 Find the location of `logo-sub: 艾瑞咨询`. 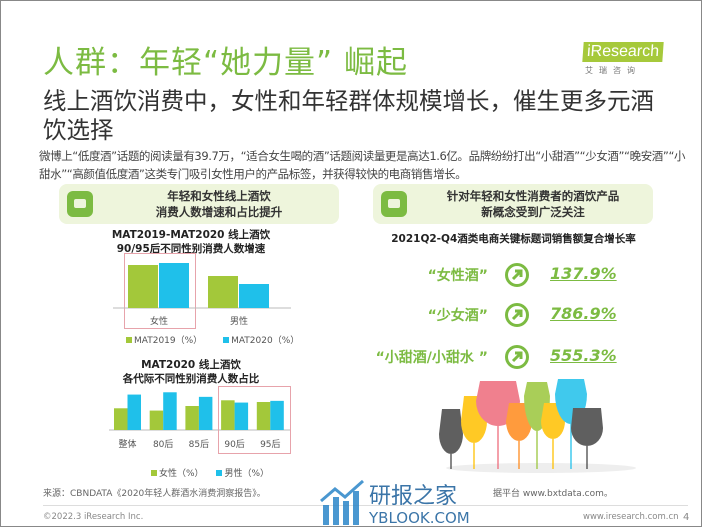

logo-sub: 艾瑞咨询 is located at coordinates (613, 70).